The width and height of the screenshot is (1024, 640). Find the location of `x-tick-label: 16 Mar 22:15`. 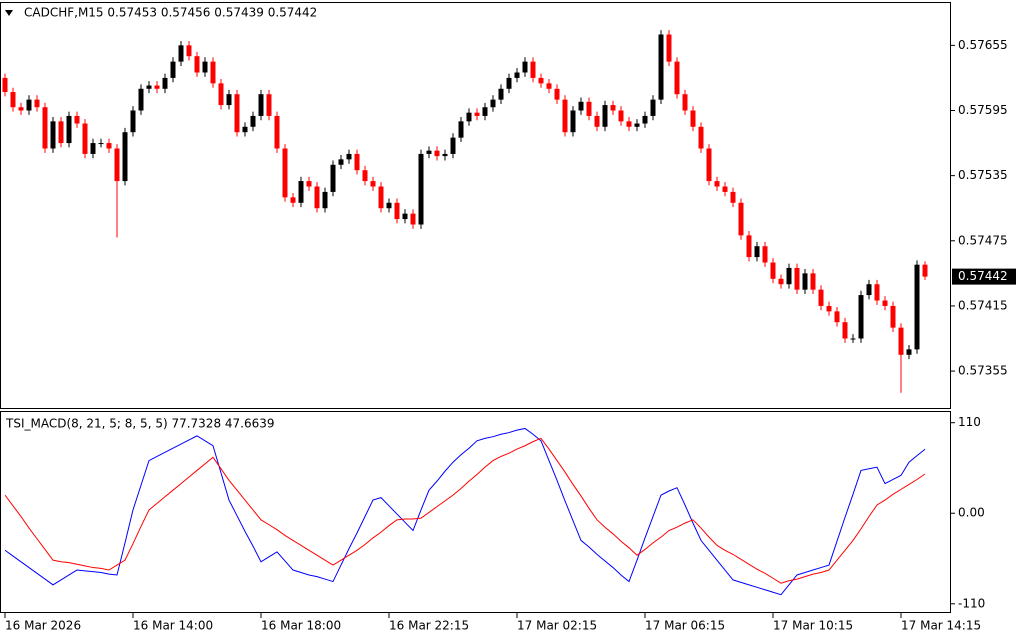

x-tick-label: 16 Mar 22:15 is located at coordinates (429, 626).